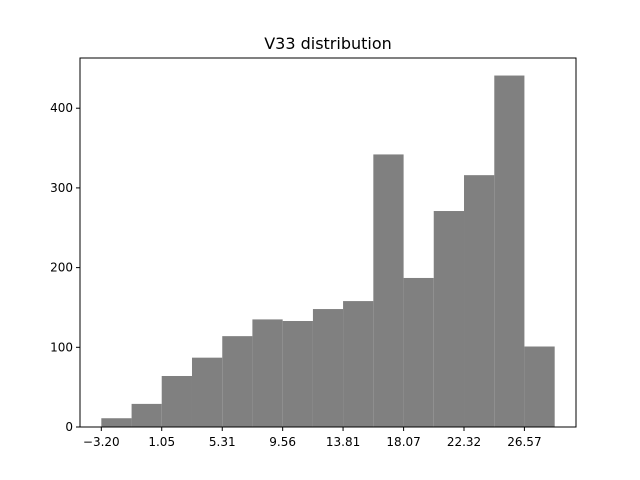  What do you see at coordinates (101, 442) in the screenshot?
I see `x-tick-label: −3.20` at bounding box center [101, 442].